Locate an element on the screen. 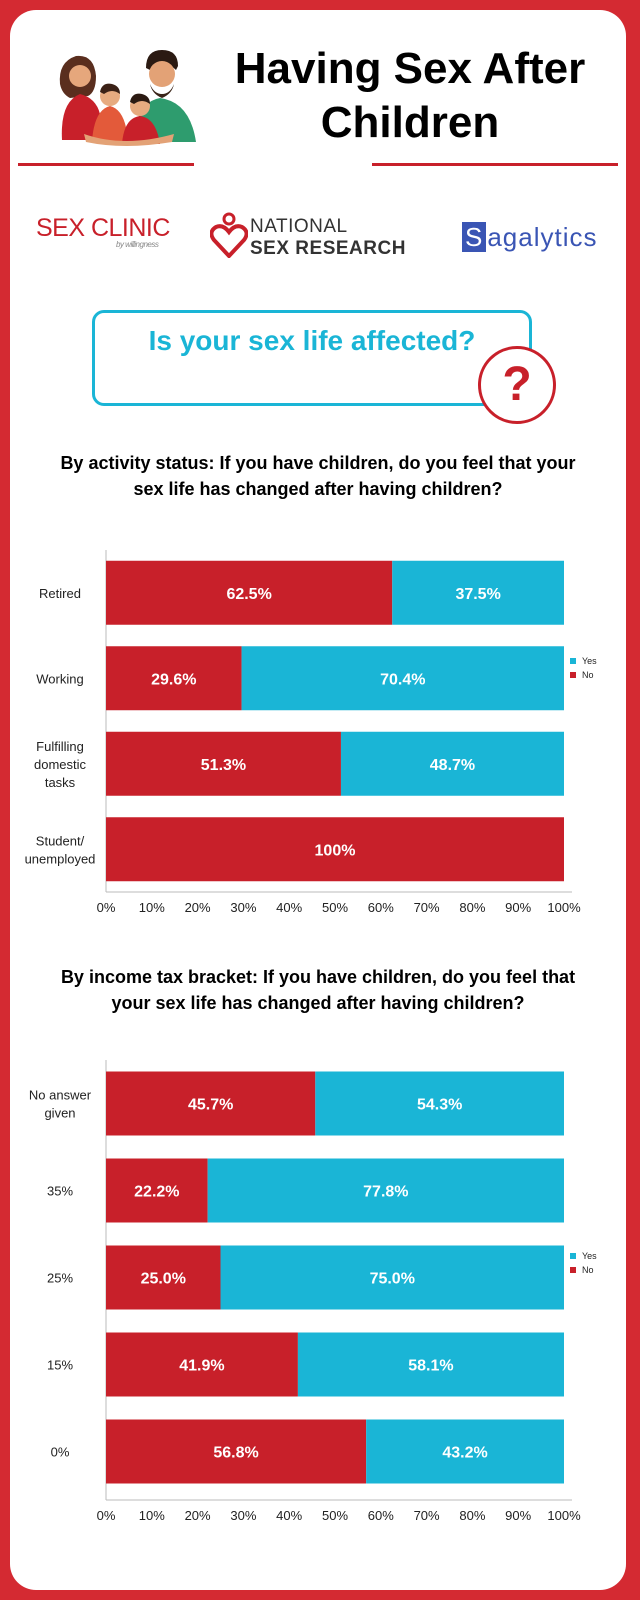 This screenshot has height=1600, width=640. data-label-no: 56.8% is located at coordinates (235, 1453).